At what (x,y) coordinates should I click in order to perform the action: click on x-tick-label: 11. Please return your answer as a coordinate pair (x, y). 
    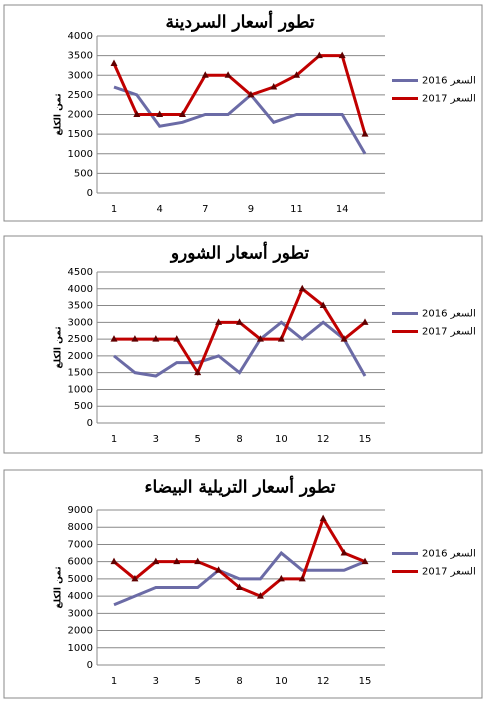
    Looking at the image, I should click on (296, 209).